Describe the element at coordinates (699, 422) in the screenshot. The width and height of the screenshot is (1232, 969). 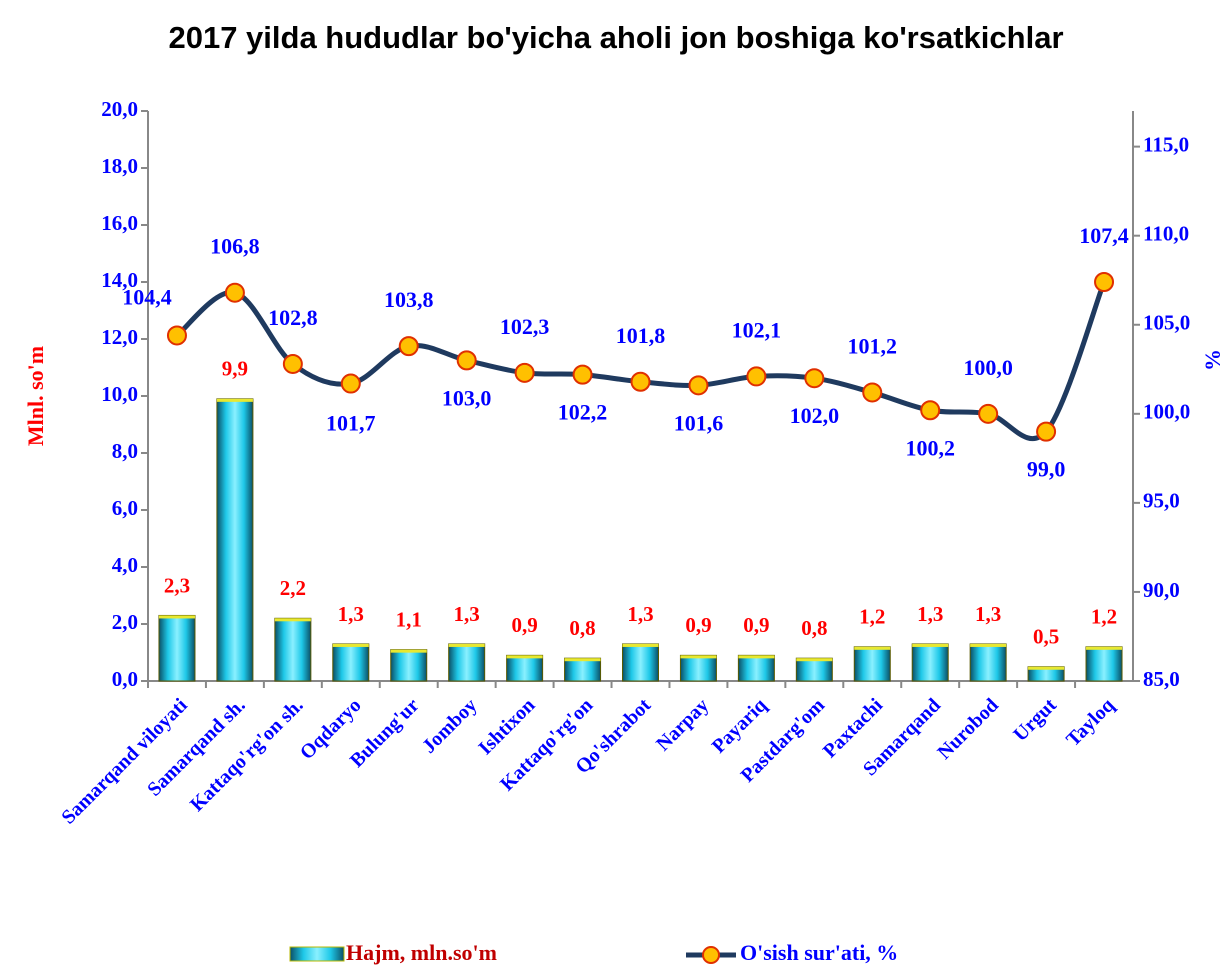
I see `line-value-label: 101,6` at that location.